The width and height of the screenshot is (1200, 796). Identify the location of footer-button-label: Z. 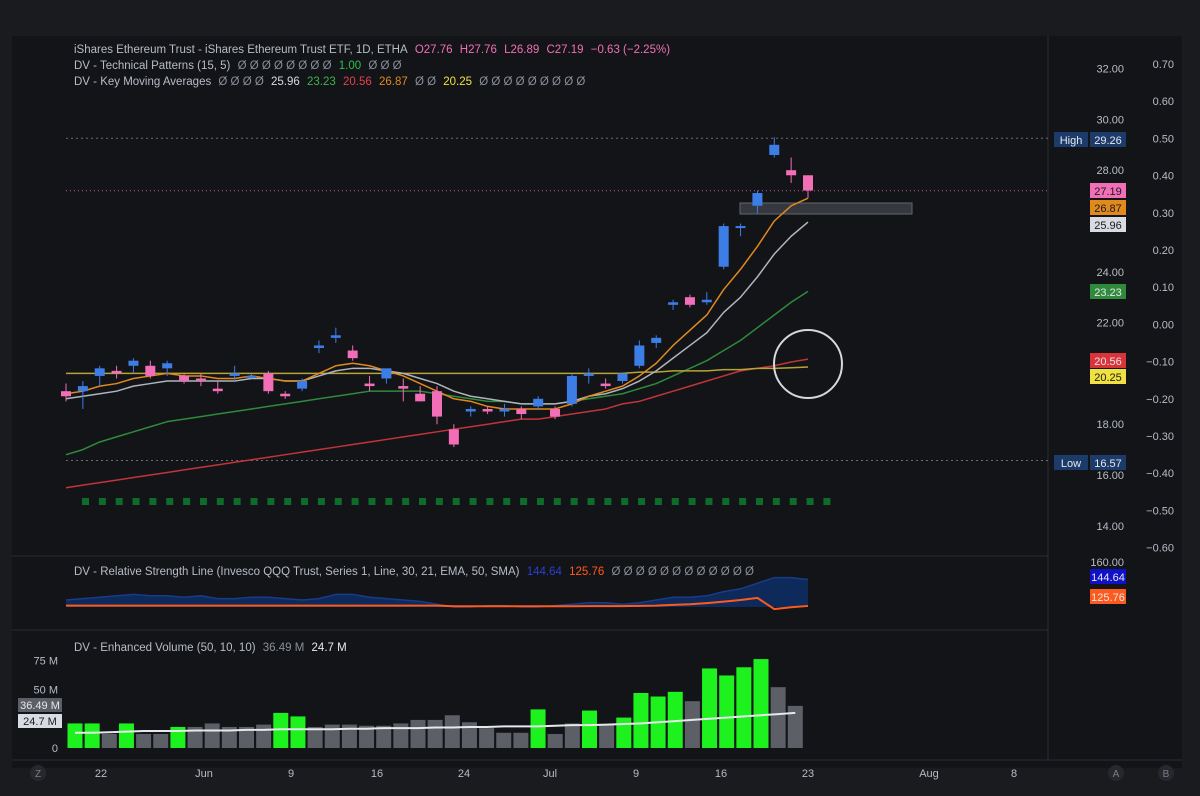
(38, 774).